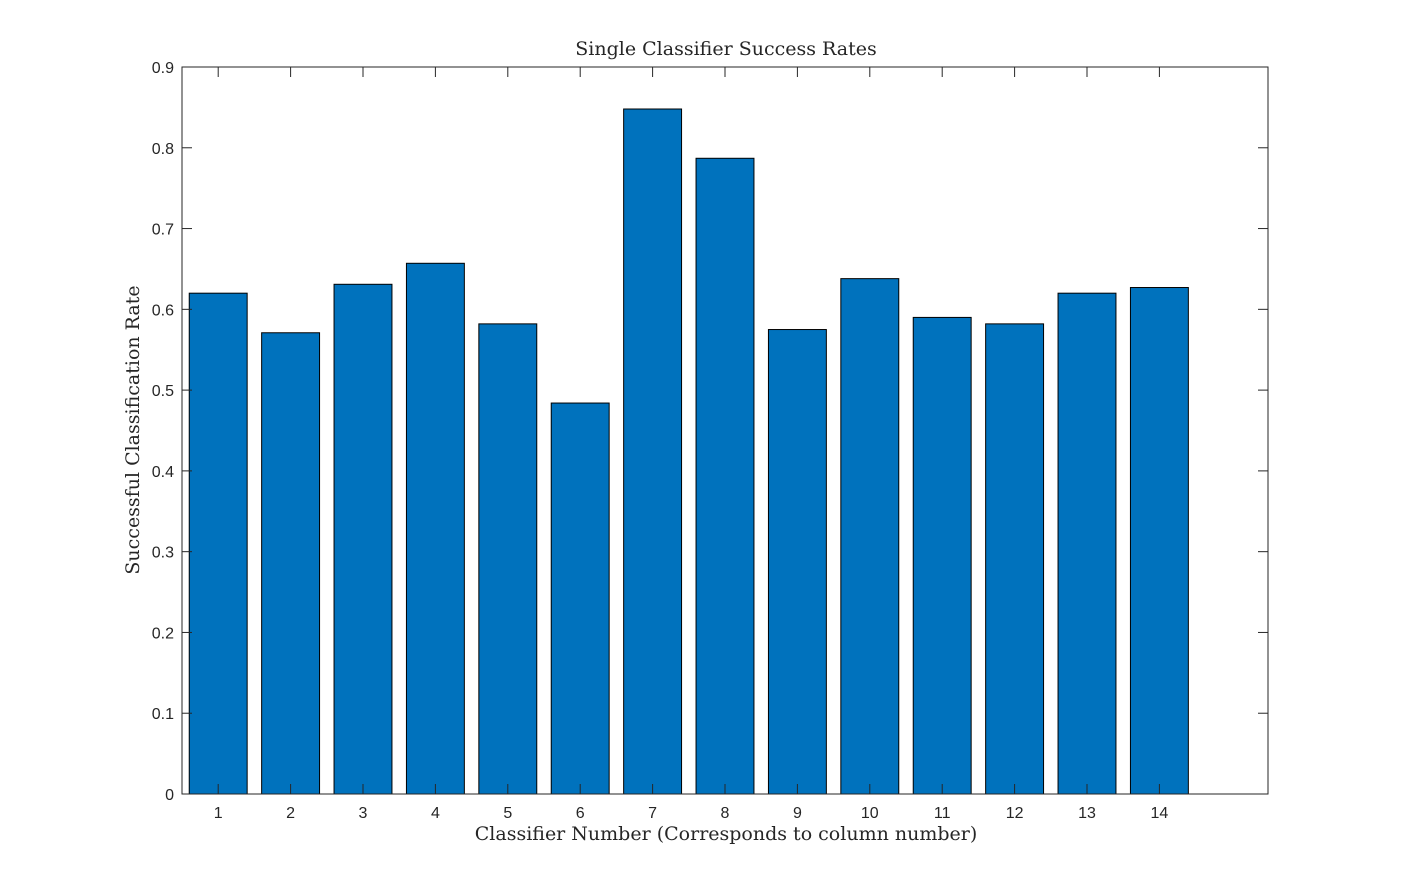  What do you see at coordinates (363, 813) in the screenshot?
I see `x-tick-label-3: 3` at bounding box center [363, 813].